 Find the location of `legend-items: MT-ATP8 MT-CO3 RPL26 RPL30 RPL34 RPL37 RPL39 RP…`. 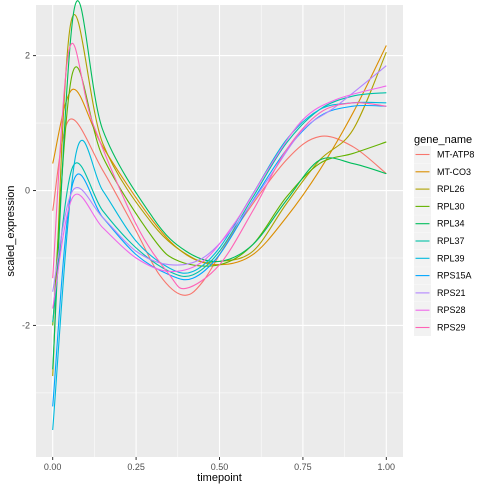

legend-items: MT-ATP8 MT-CO3 RPL26 RPL30 RPL34 RPL37 RPL39 RP… is located at coordinates (444, 241).